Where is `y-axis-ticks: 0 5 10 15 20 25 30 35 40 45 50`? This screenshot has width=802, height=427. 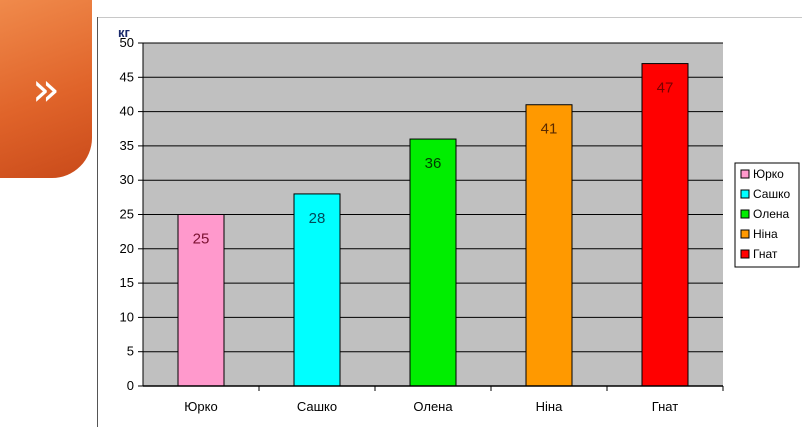
y-axis-ticks: 0 5 10 15 20 25 30 35 40 45 50 is located at coordinates (131, 214).